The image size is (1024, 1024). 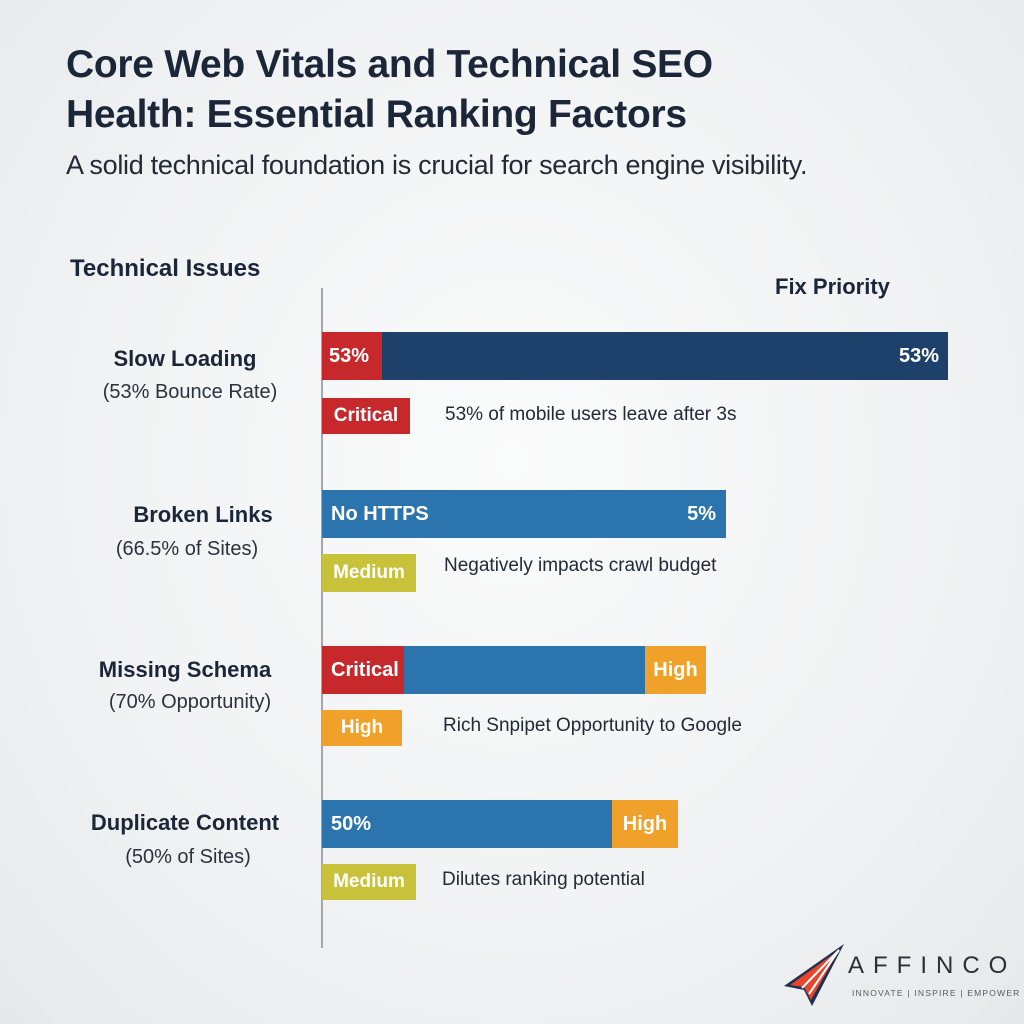 What do you see at coordinates (389, 64) in the screenshot?
I see `title-line-1: Core Web Vitals and Technical SEO` at bounding box center [389, 64].